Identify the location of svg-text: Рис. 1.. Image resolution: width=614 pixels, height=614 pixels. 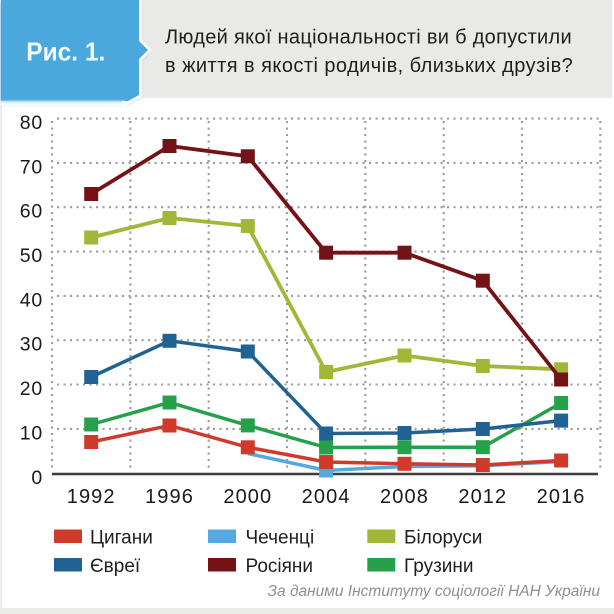
(65, 52).